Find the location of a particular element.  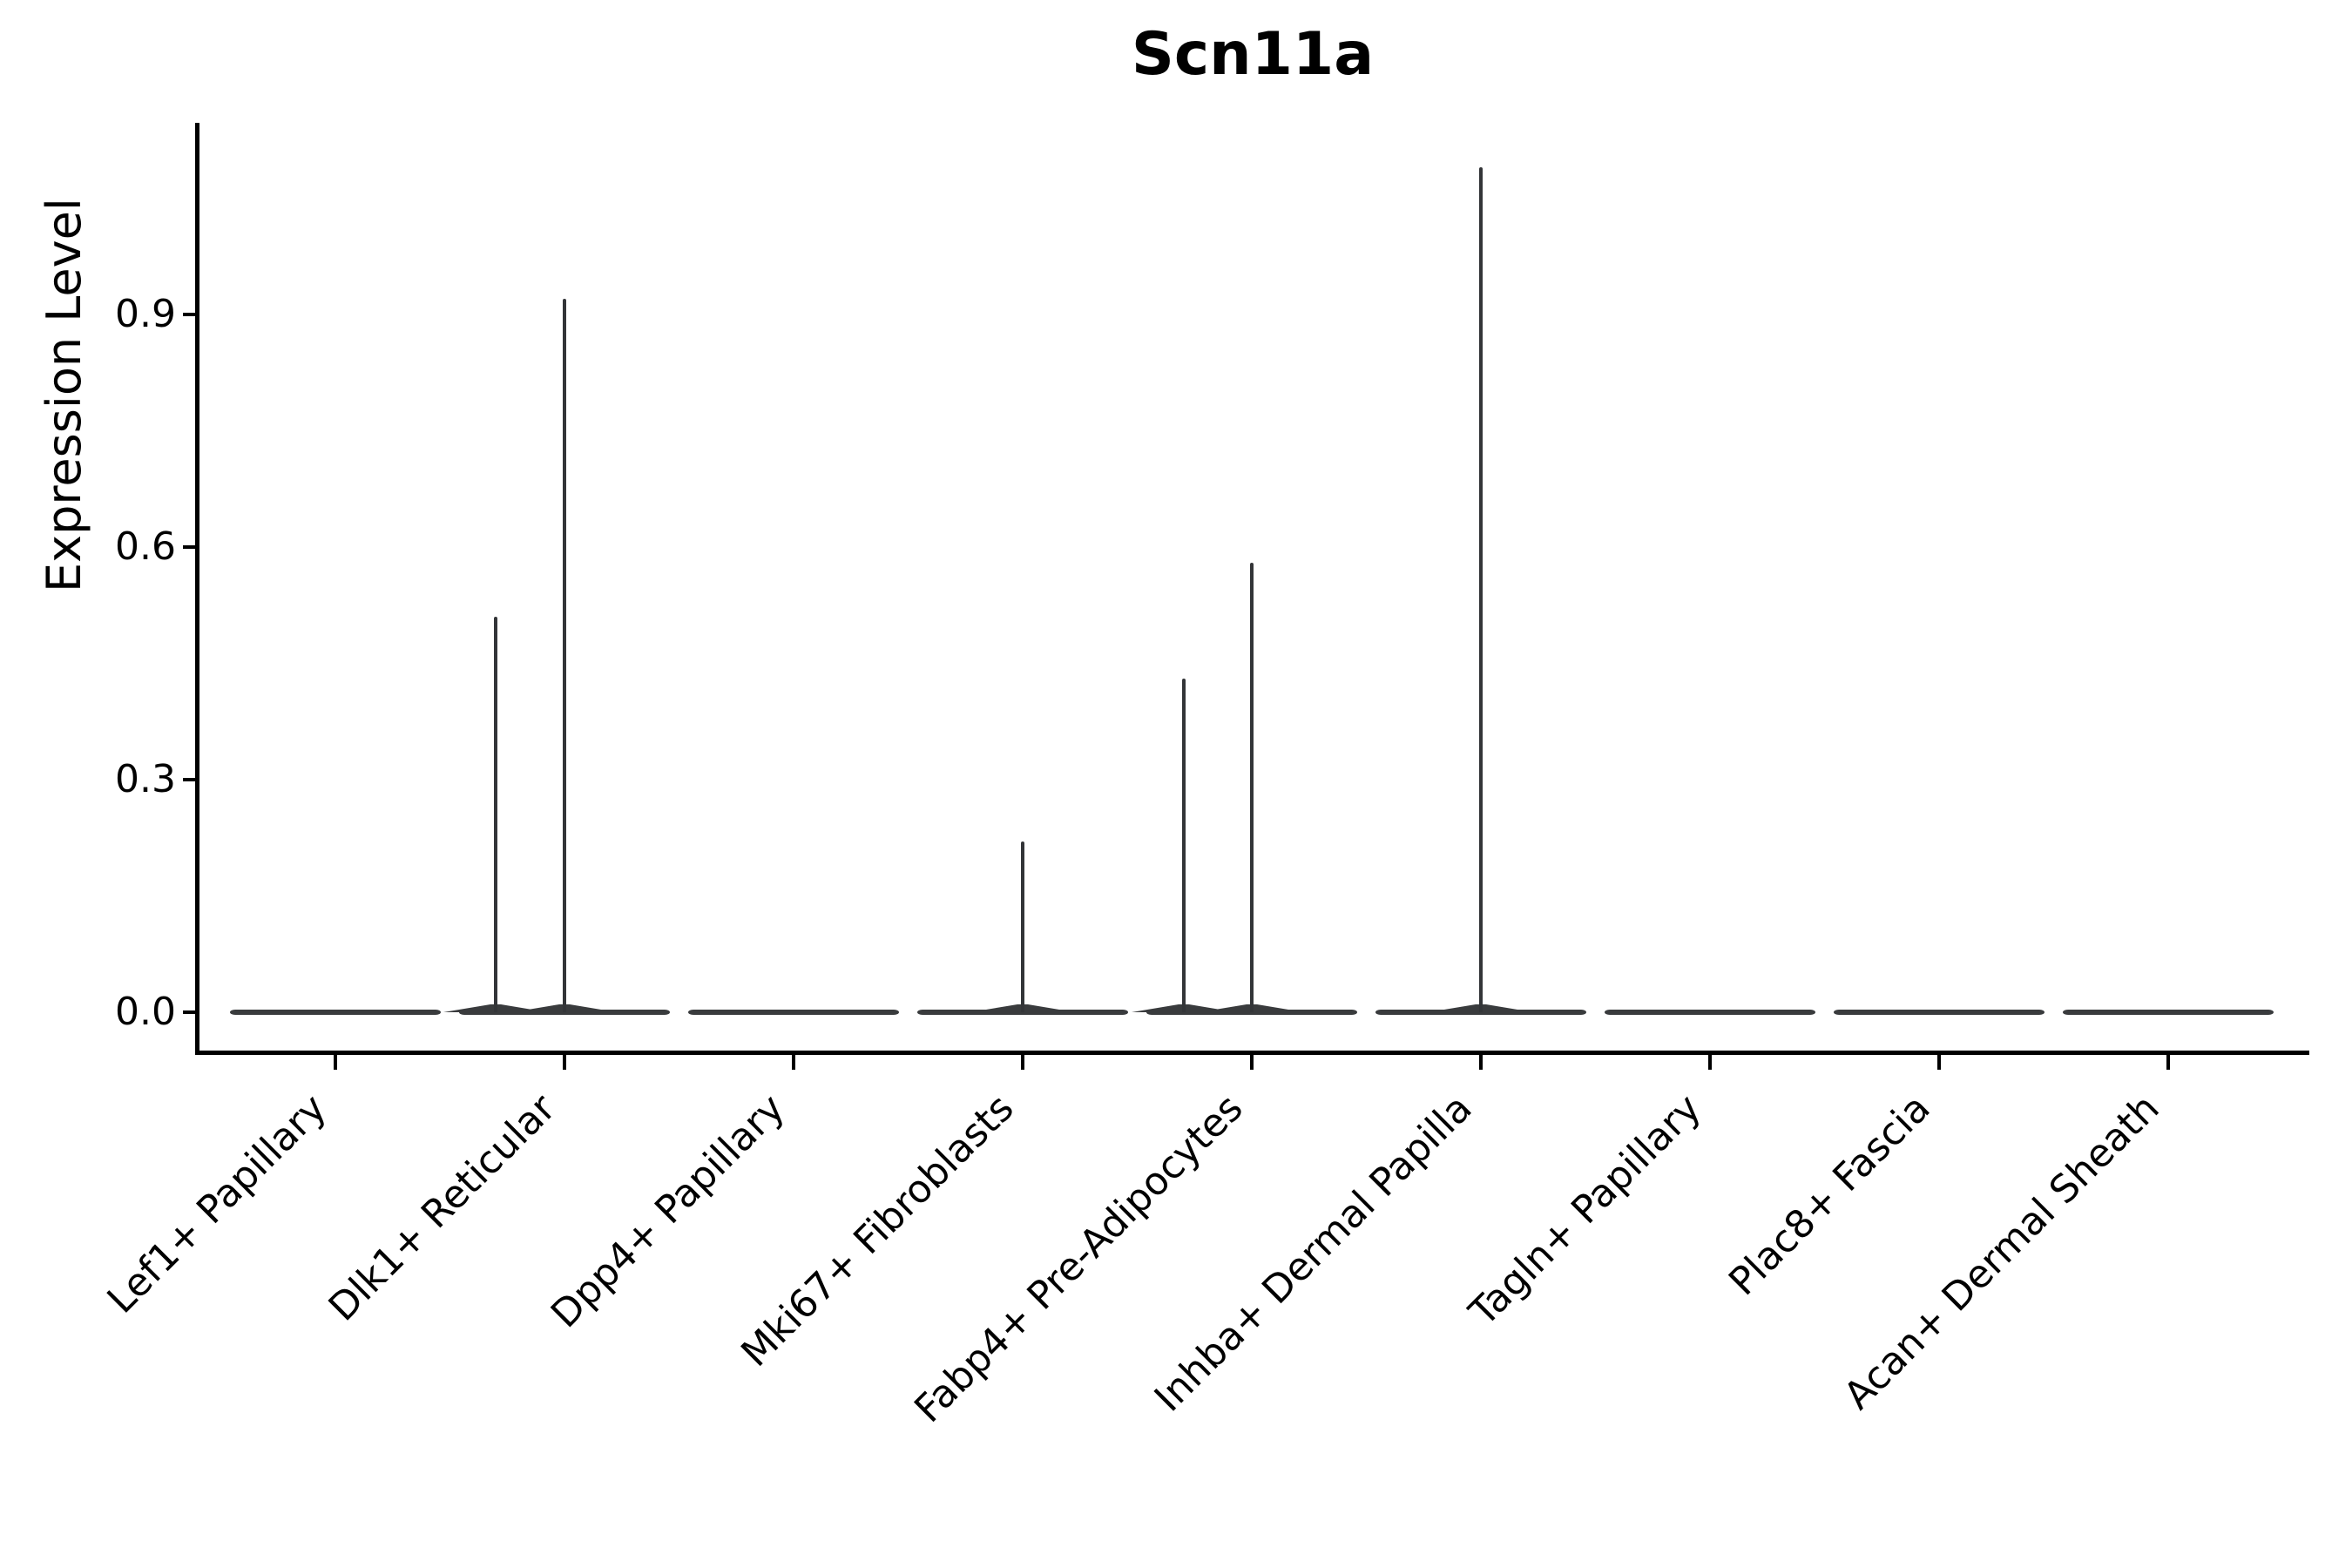

y-axis-line is located at coordinates (197, 589).